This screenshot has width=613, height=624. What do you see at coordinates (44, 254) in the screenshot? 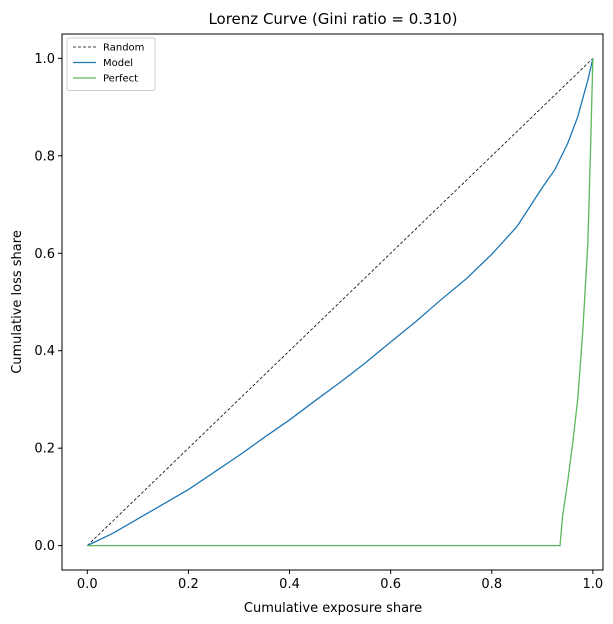
I see `y-tick-label: 0.6` at bounding box center [44, 254].